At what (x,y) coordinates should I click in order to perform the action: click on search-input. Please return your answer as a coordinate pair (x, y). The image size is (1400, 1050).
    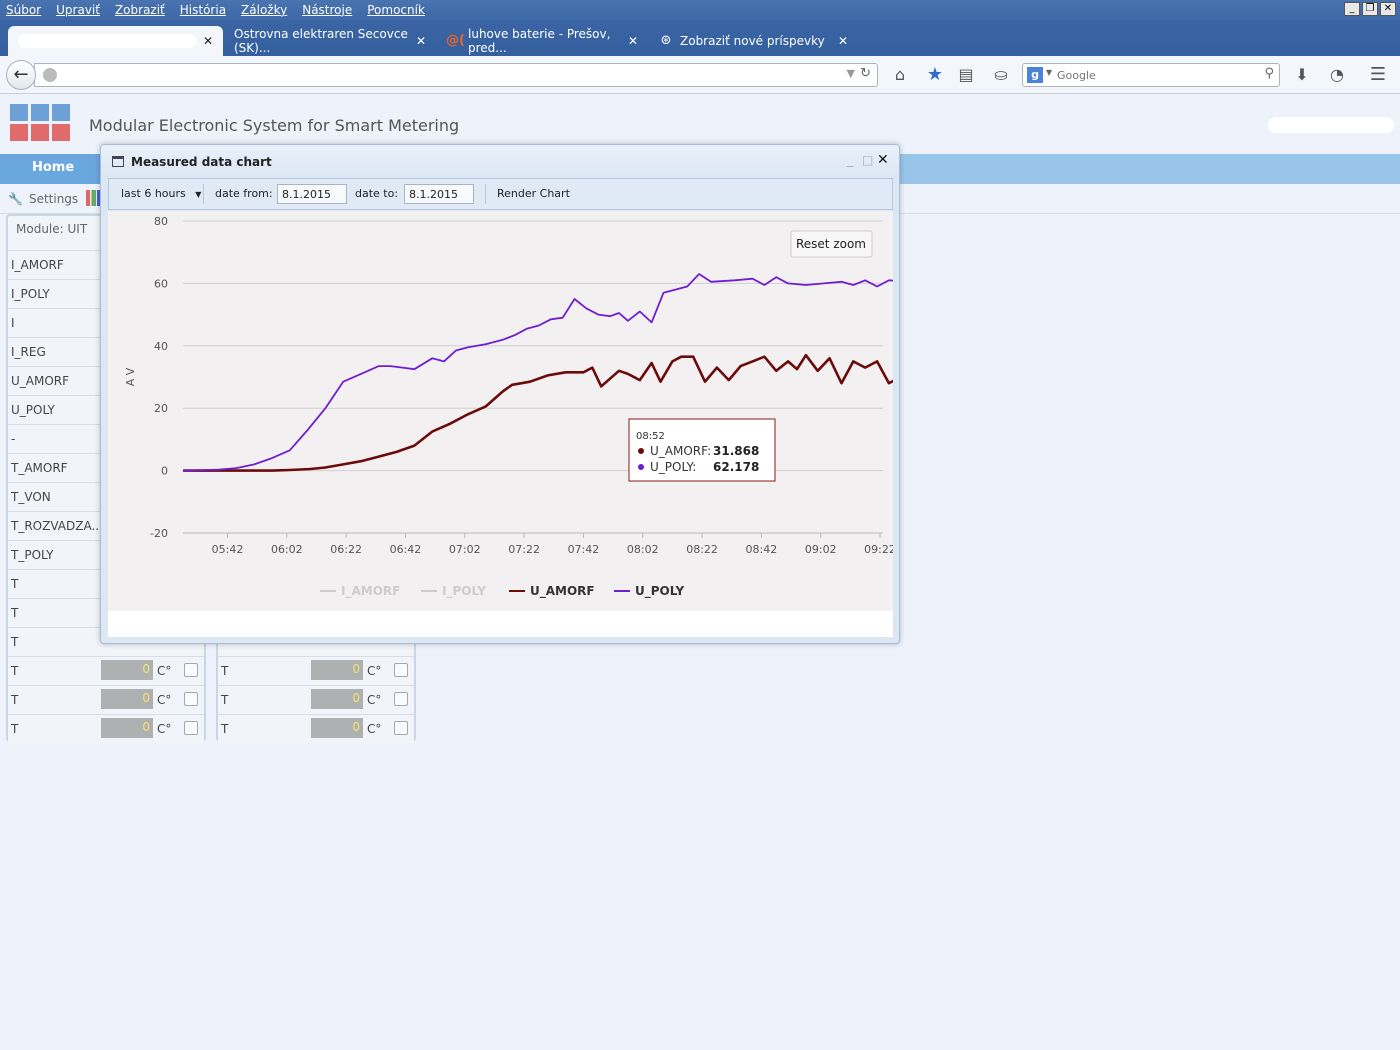
    Looking at the image, I should click on (1152, 75).